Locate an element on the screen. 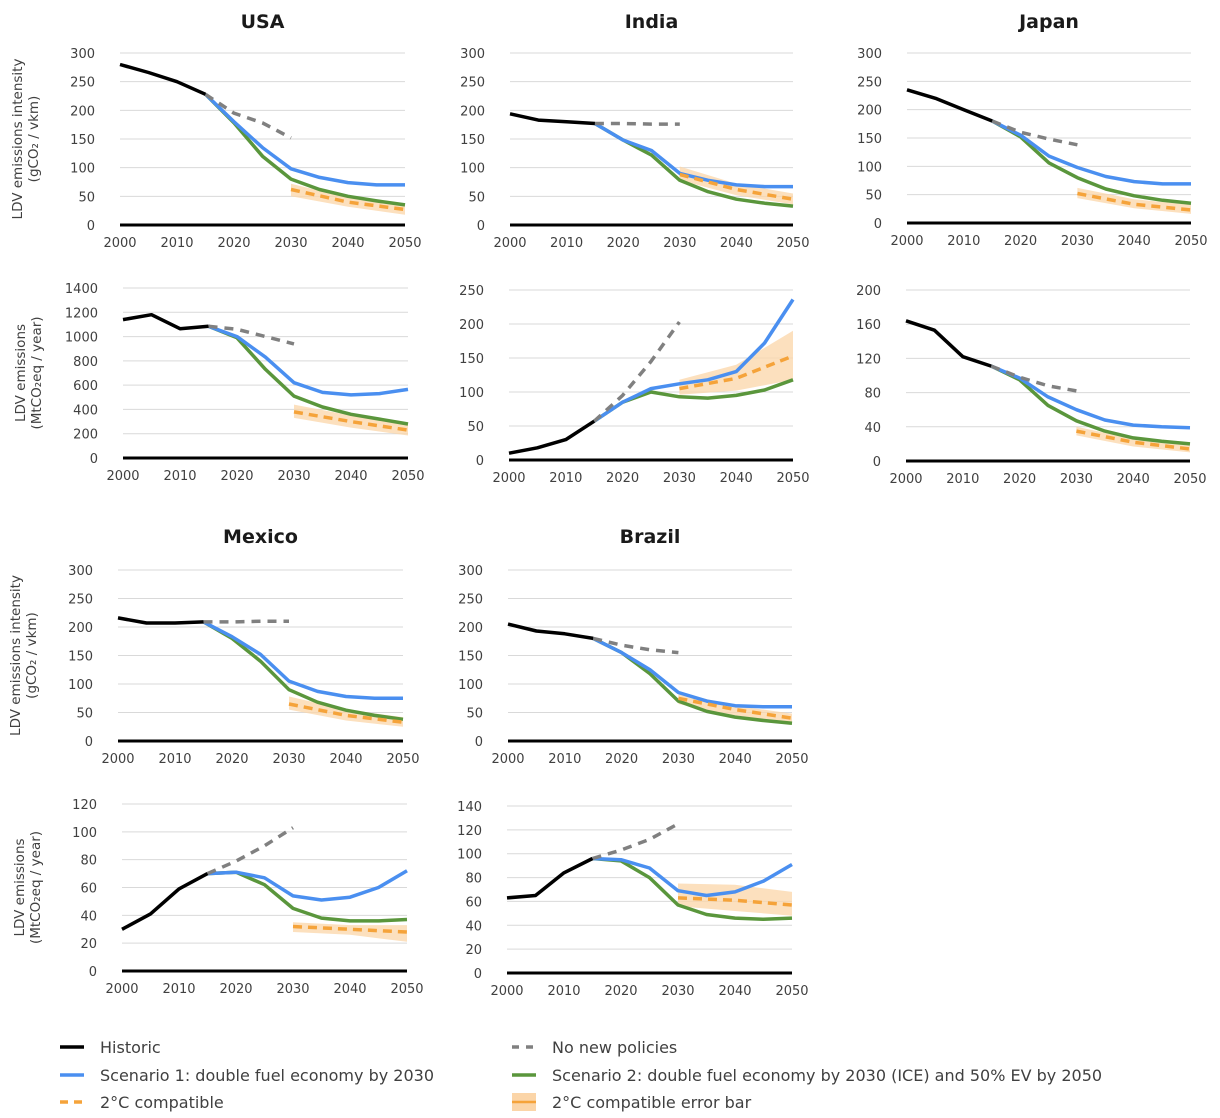 Image resolution: width=1220 pixels, height=1118 pixels. y-tick-label: 120 is located at coordinates (868, 359).